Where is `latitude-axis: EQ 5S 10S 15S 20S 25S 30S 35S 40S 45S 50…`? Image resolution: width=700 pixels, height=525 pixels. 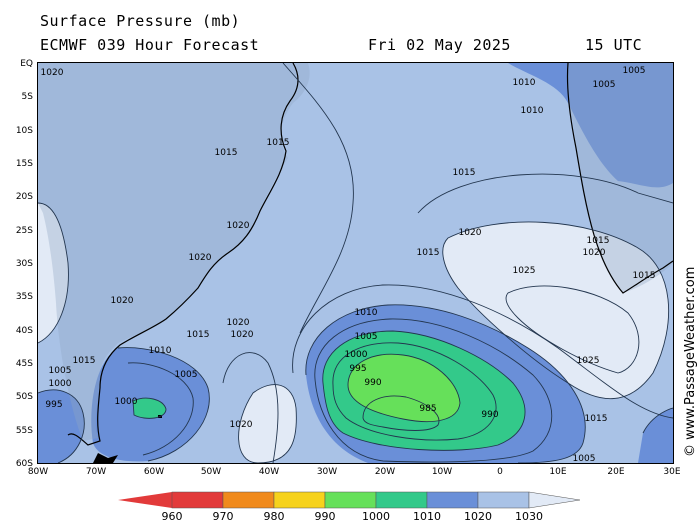
latitude-axis: EQ 5S 10S 15S 20S 25S 30S 35S 40S 45S 50… is located at coordinates (25, 264).